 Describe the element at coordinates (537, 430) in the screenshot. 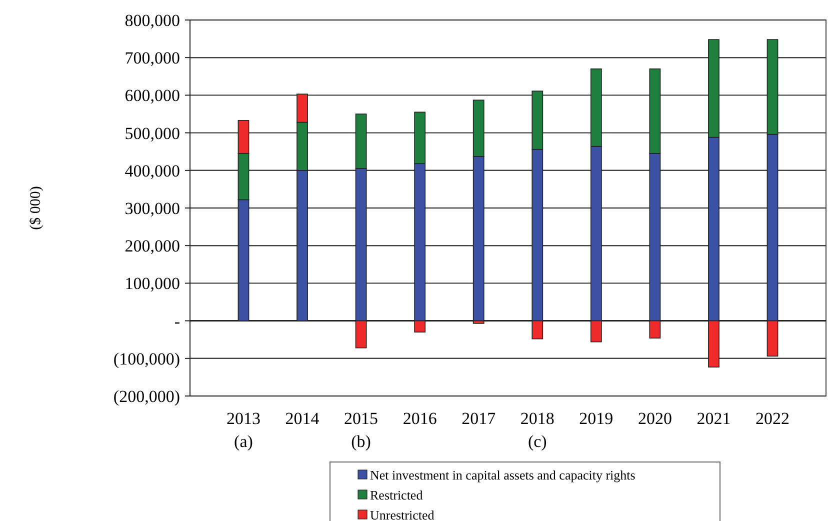

I see `x-tick-label: 2018 (c)` at that location.